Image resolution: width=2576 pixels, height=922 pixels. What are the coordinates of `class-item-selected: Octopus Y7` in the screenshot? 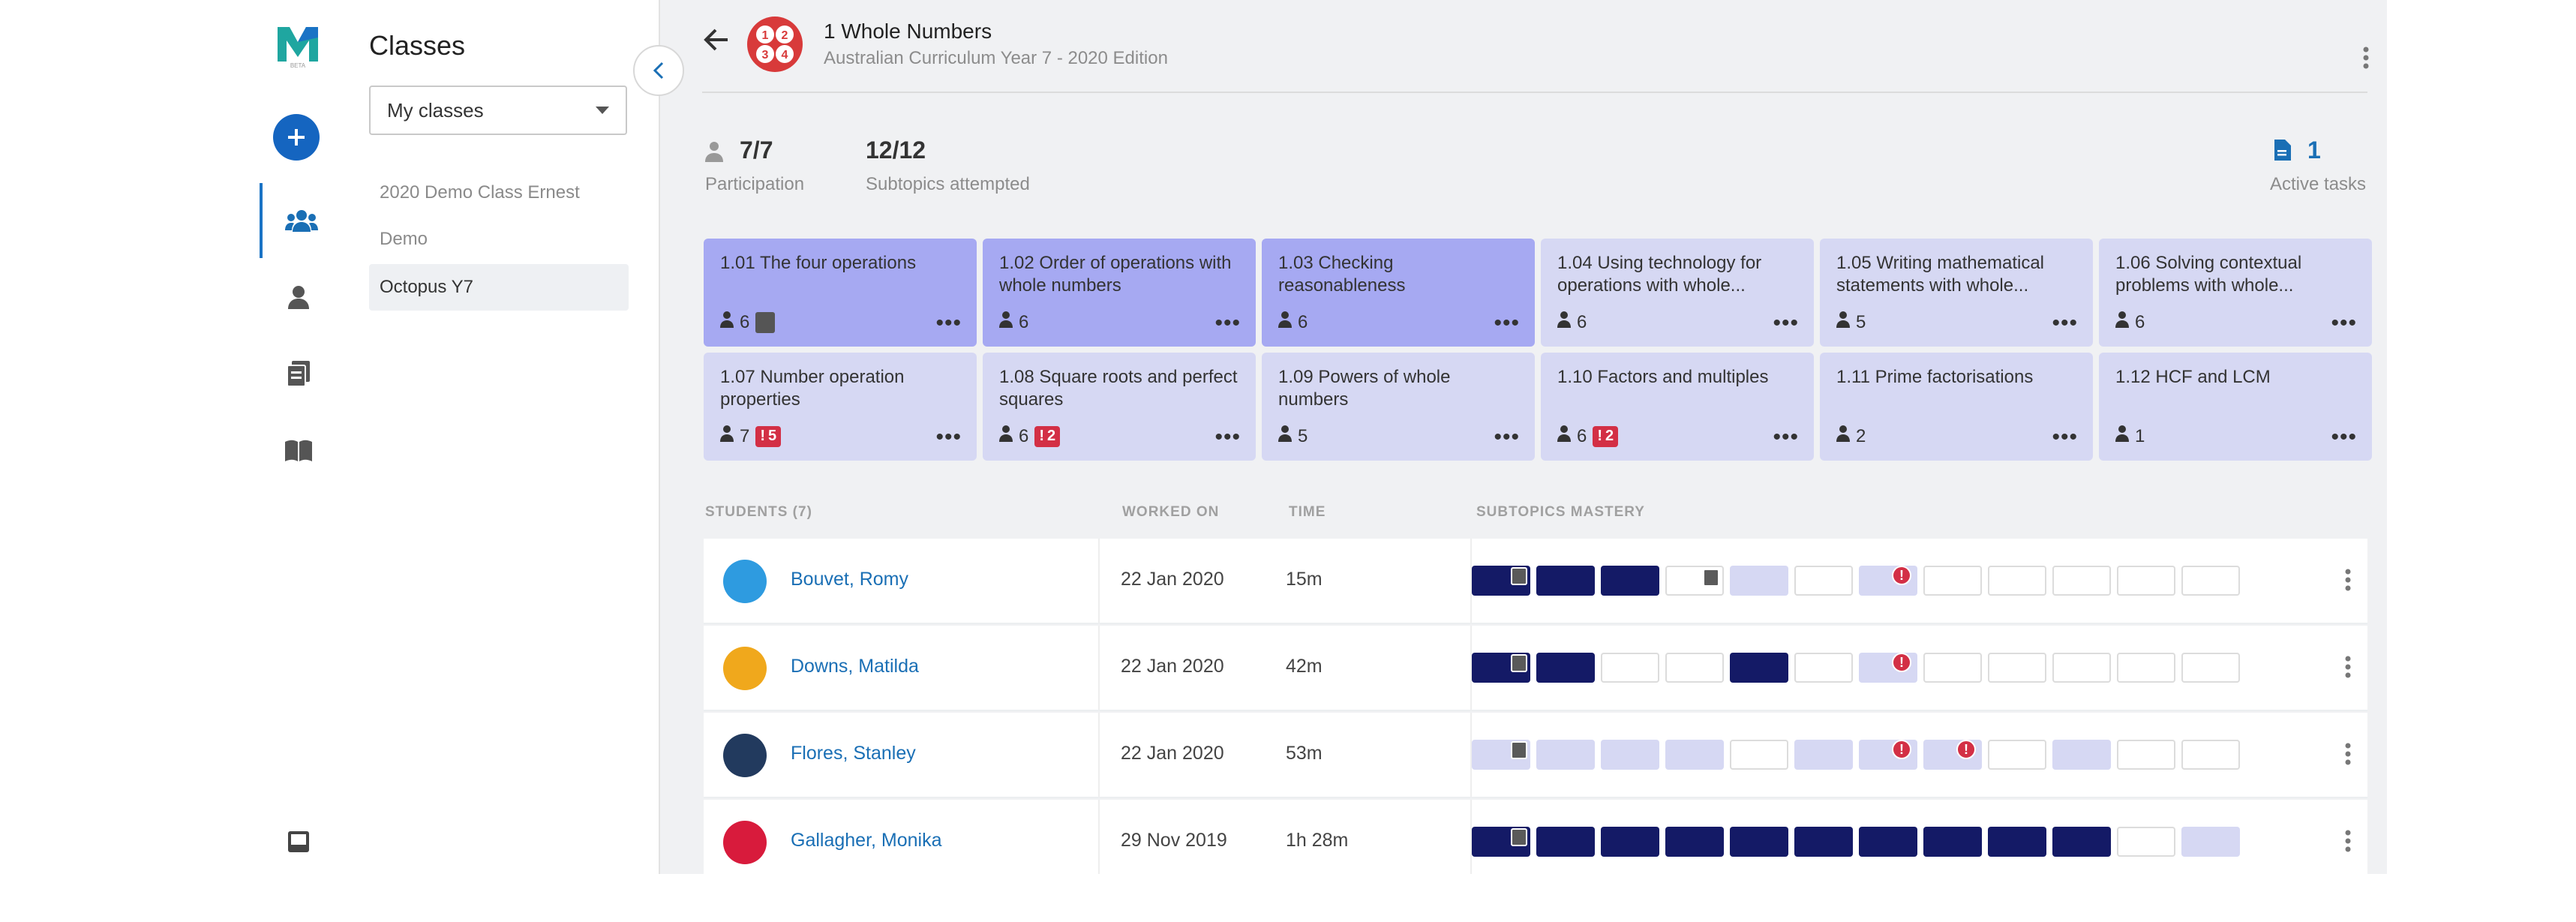 It's located at (499, 287).